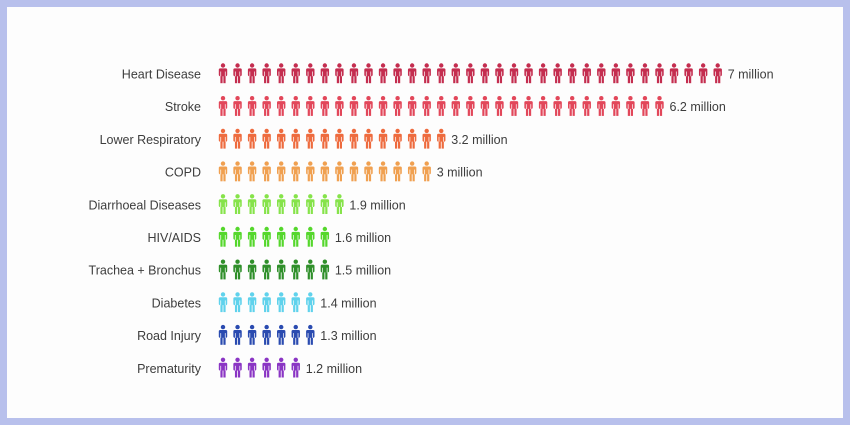 The height and width of the screenshot is (425, 850). What do you see at coordinates (377, 205) in the screenshot?
I see `value-label: 1.9 million` at bounding box center [377, 205].